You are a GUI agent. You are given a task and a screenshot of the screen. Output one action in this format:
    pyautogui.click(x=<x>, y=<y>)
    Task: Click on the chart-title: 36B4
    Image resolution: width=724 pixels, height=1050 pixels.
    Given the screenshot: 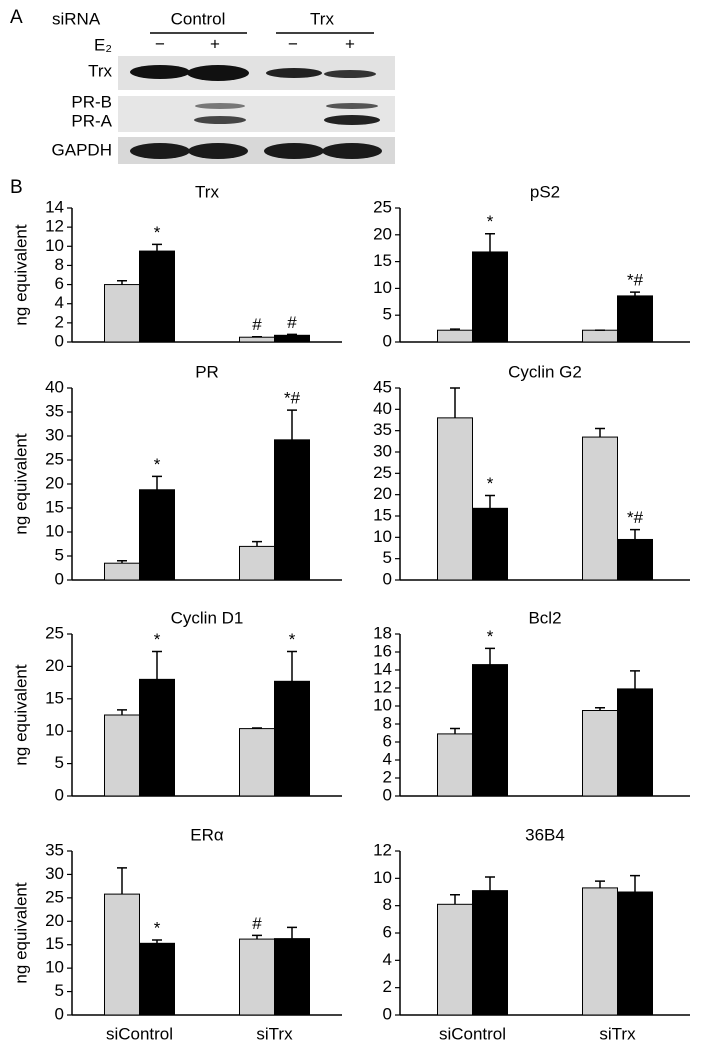 What is the action you would take?
    pyautogui.click(x=545, y=834)
    